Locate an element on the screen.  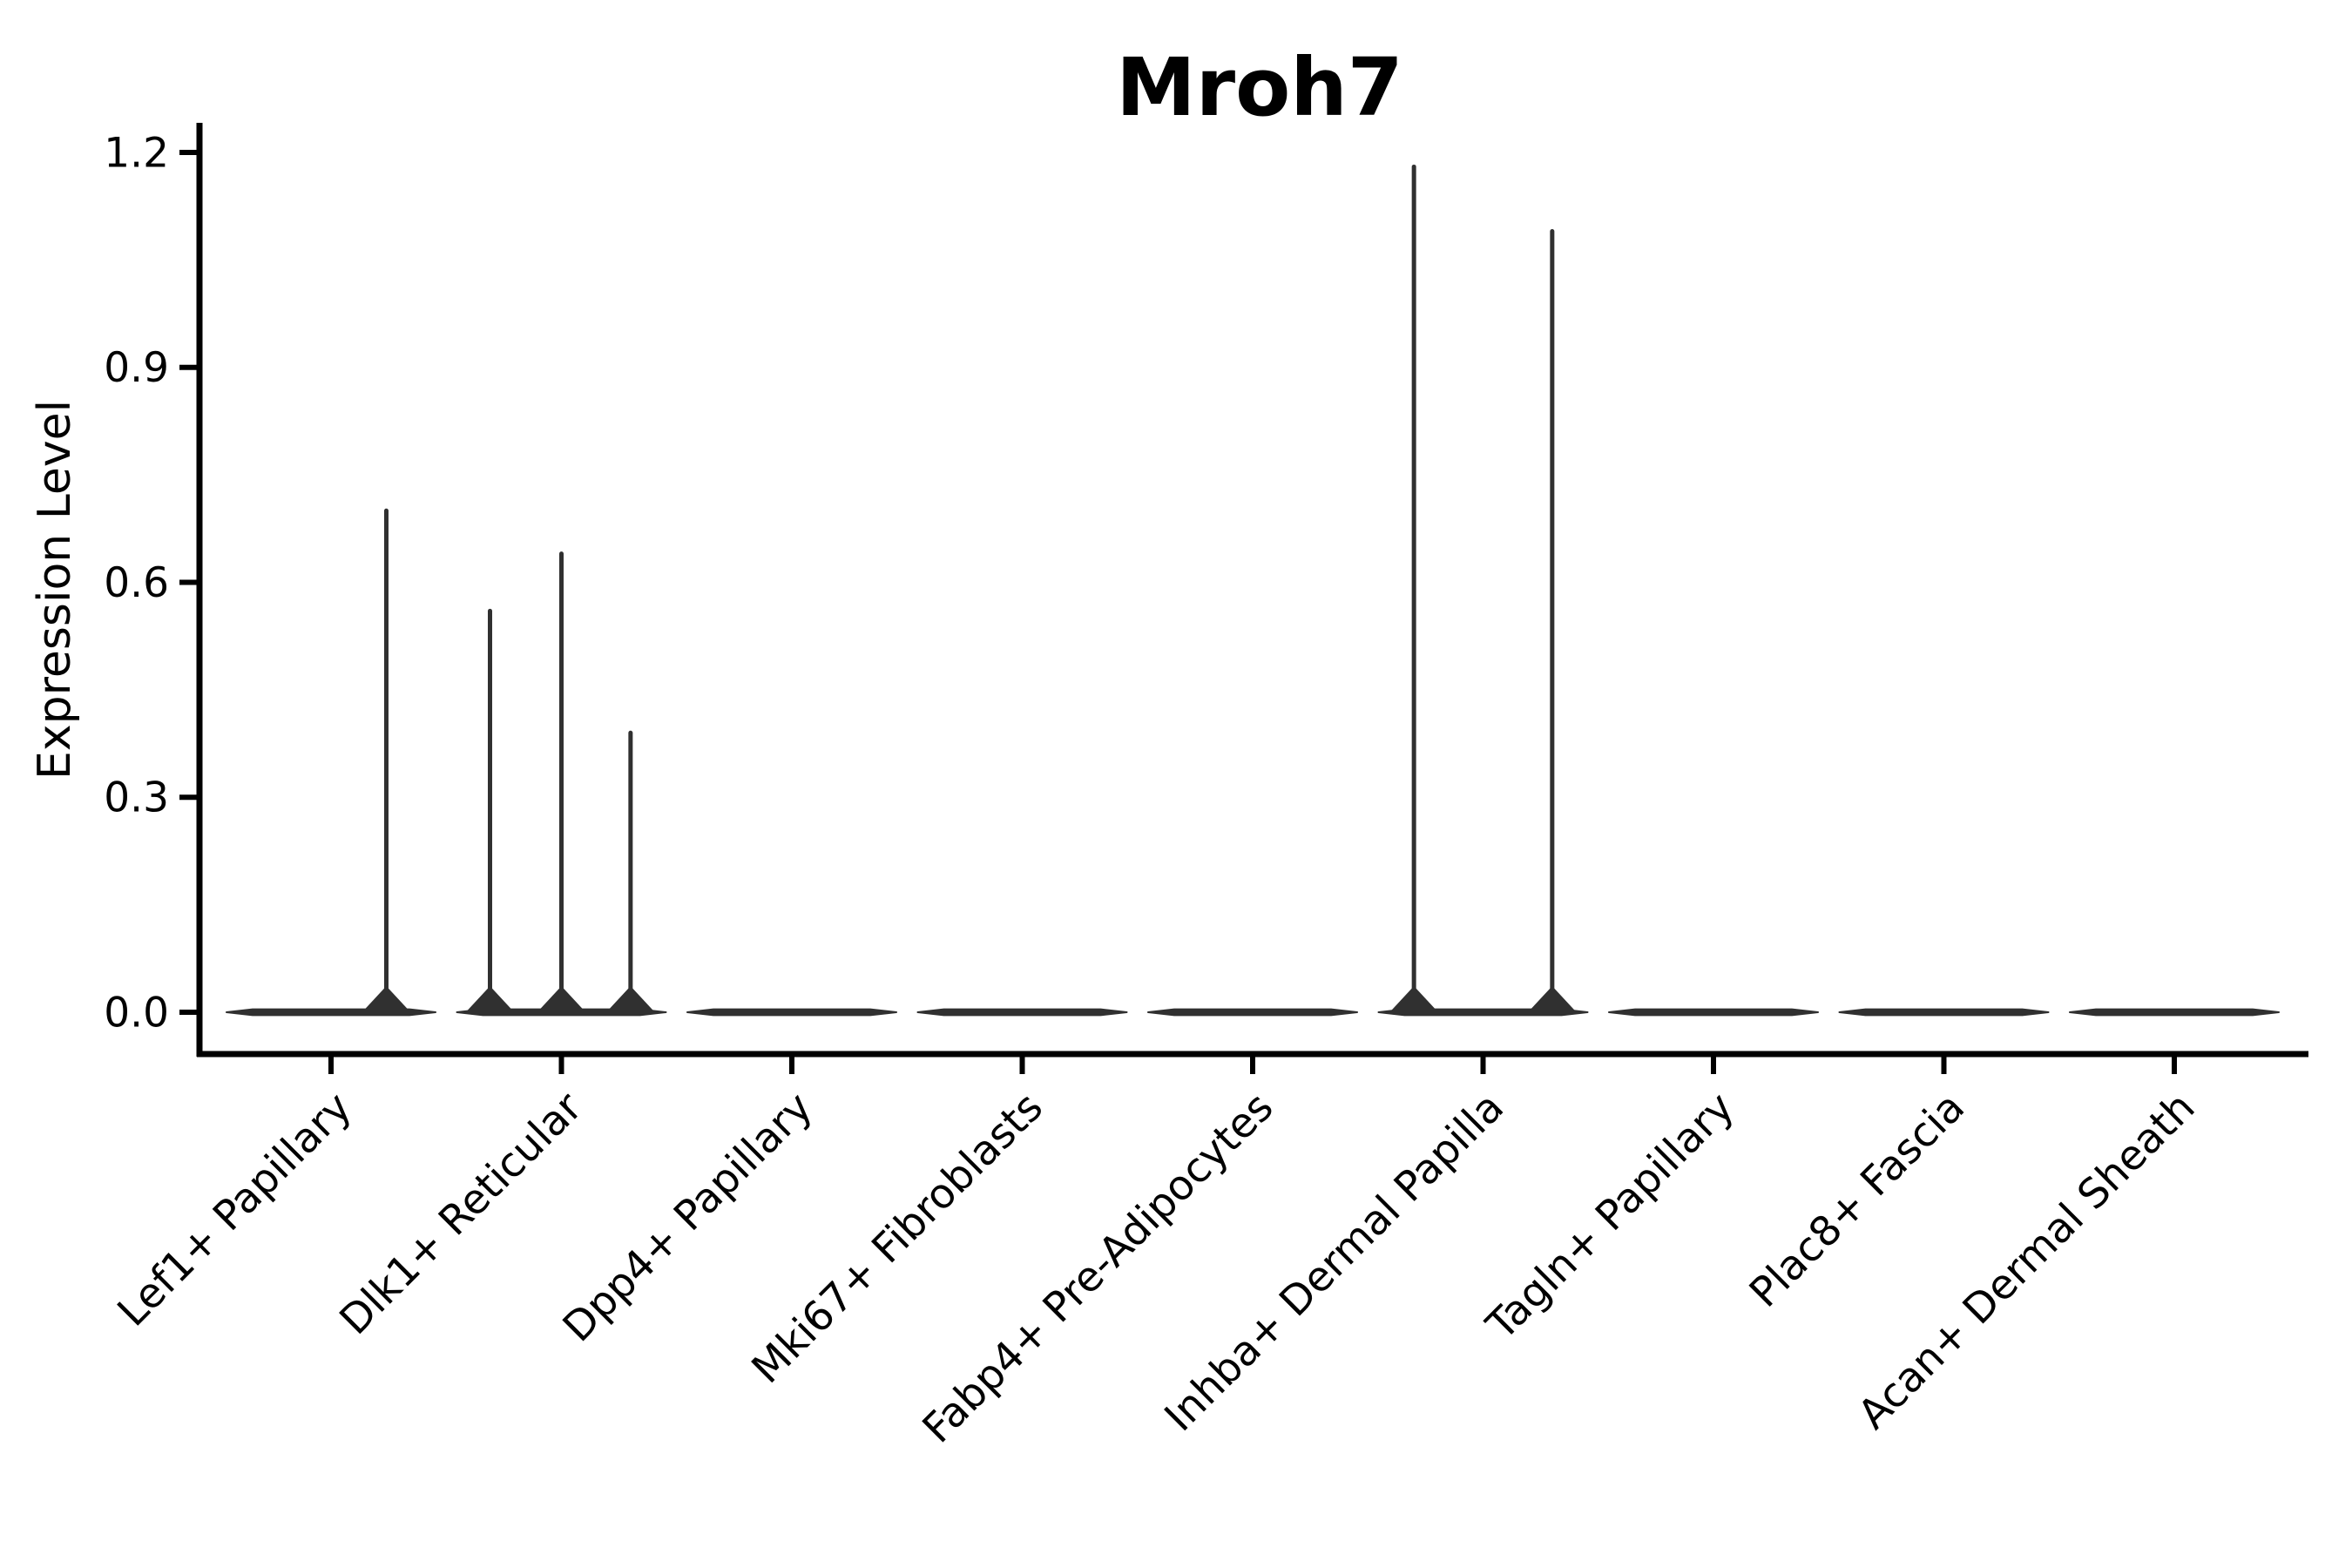
x-tick-label: Dlk1+ Reticular is located at coordinates (461, 1213).